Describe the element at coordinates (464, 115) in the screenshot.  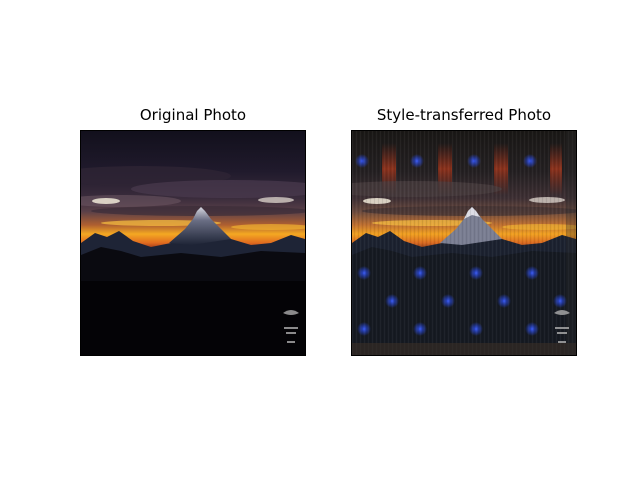
I see `styled-photo-title: Style-transferred Photo` at that location.